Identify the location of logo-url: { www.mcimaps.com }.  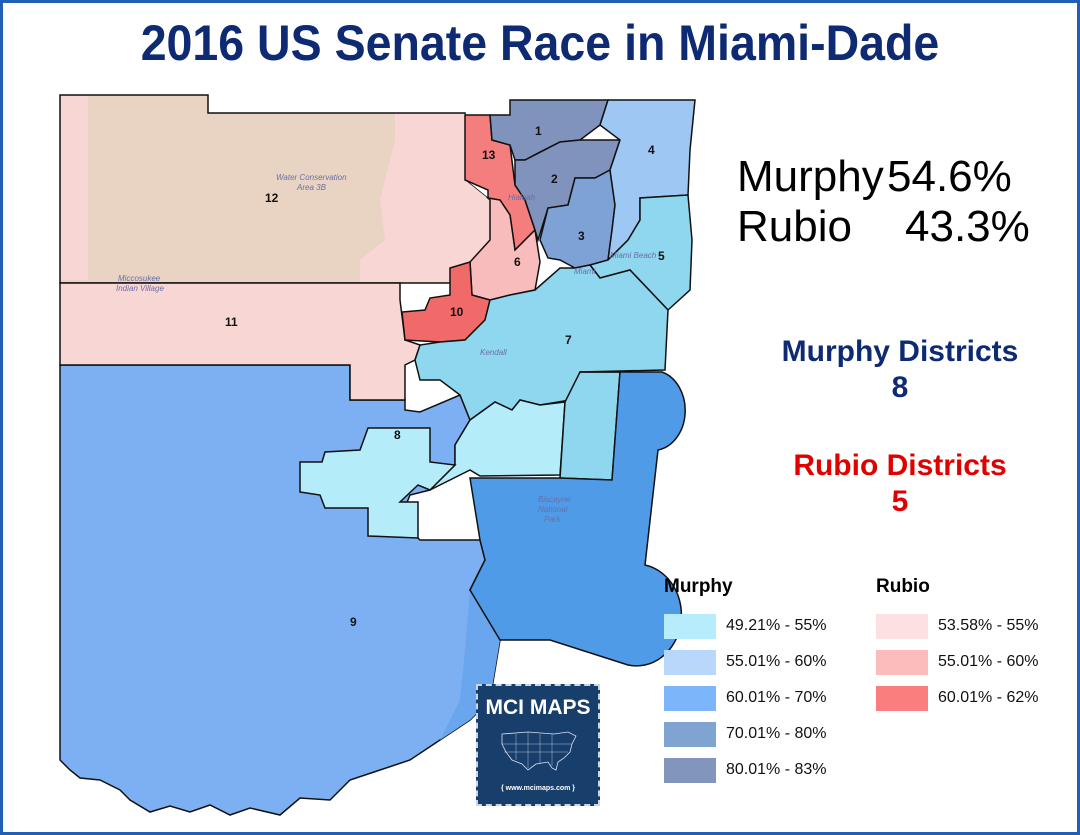
(538, 788).